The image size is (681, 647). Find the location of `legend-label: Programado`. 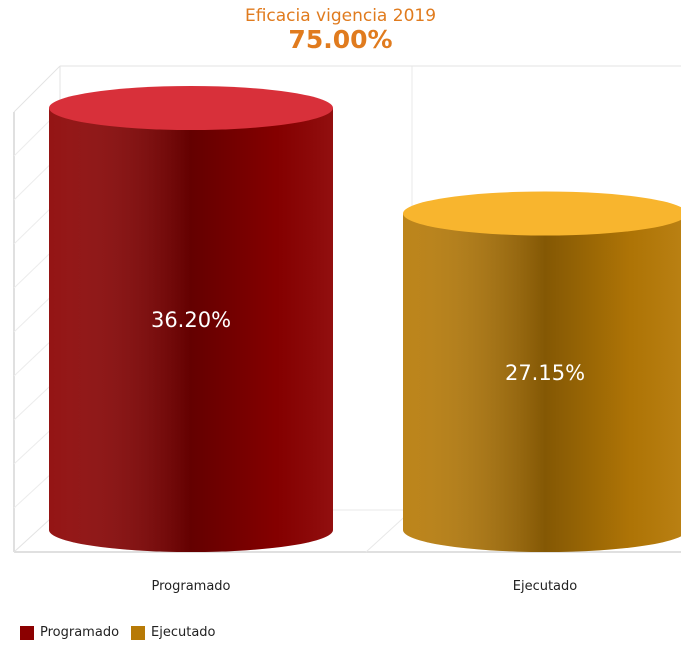

legend-label: Programado is located at coordinates (80, 632).